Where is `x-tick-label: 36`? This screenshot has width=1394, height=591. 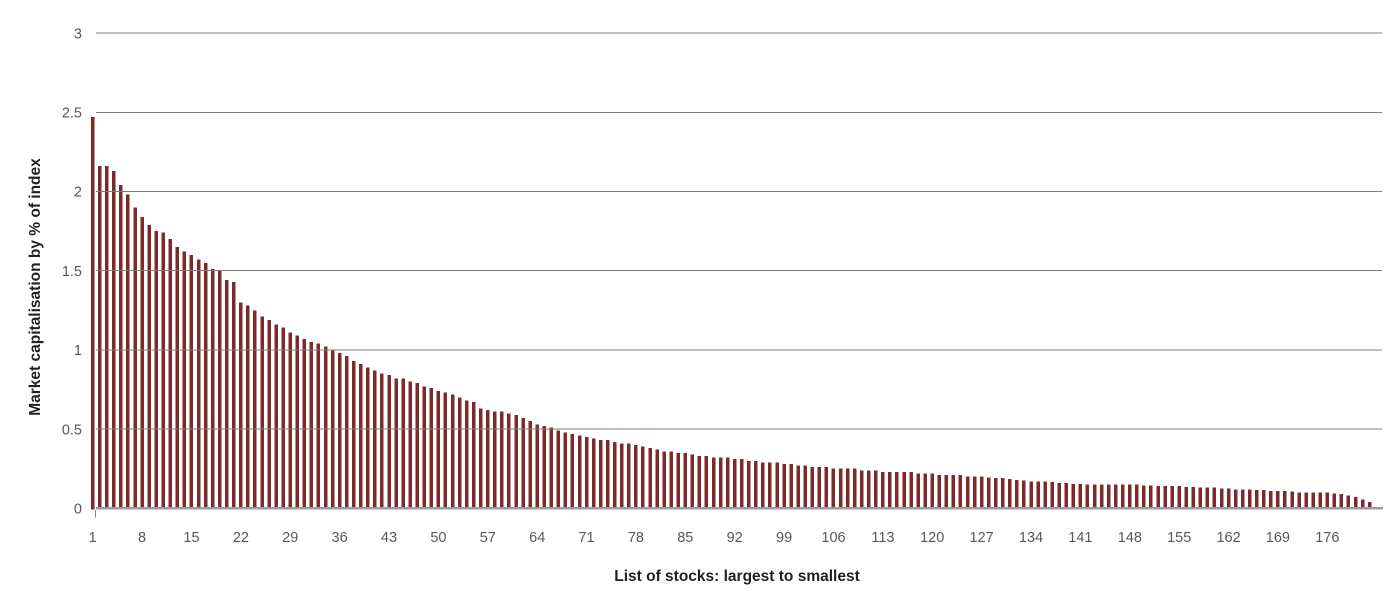
x-tick-label: 36 is located at coordinates (340, 538).